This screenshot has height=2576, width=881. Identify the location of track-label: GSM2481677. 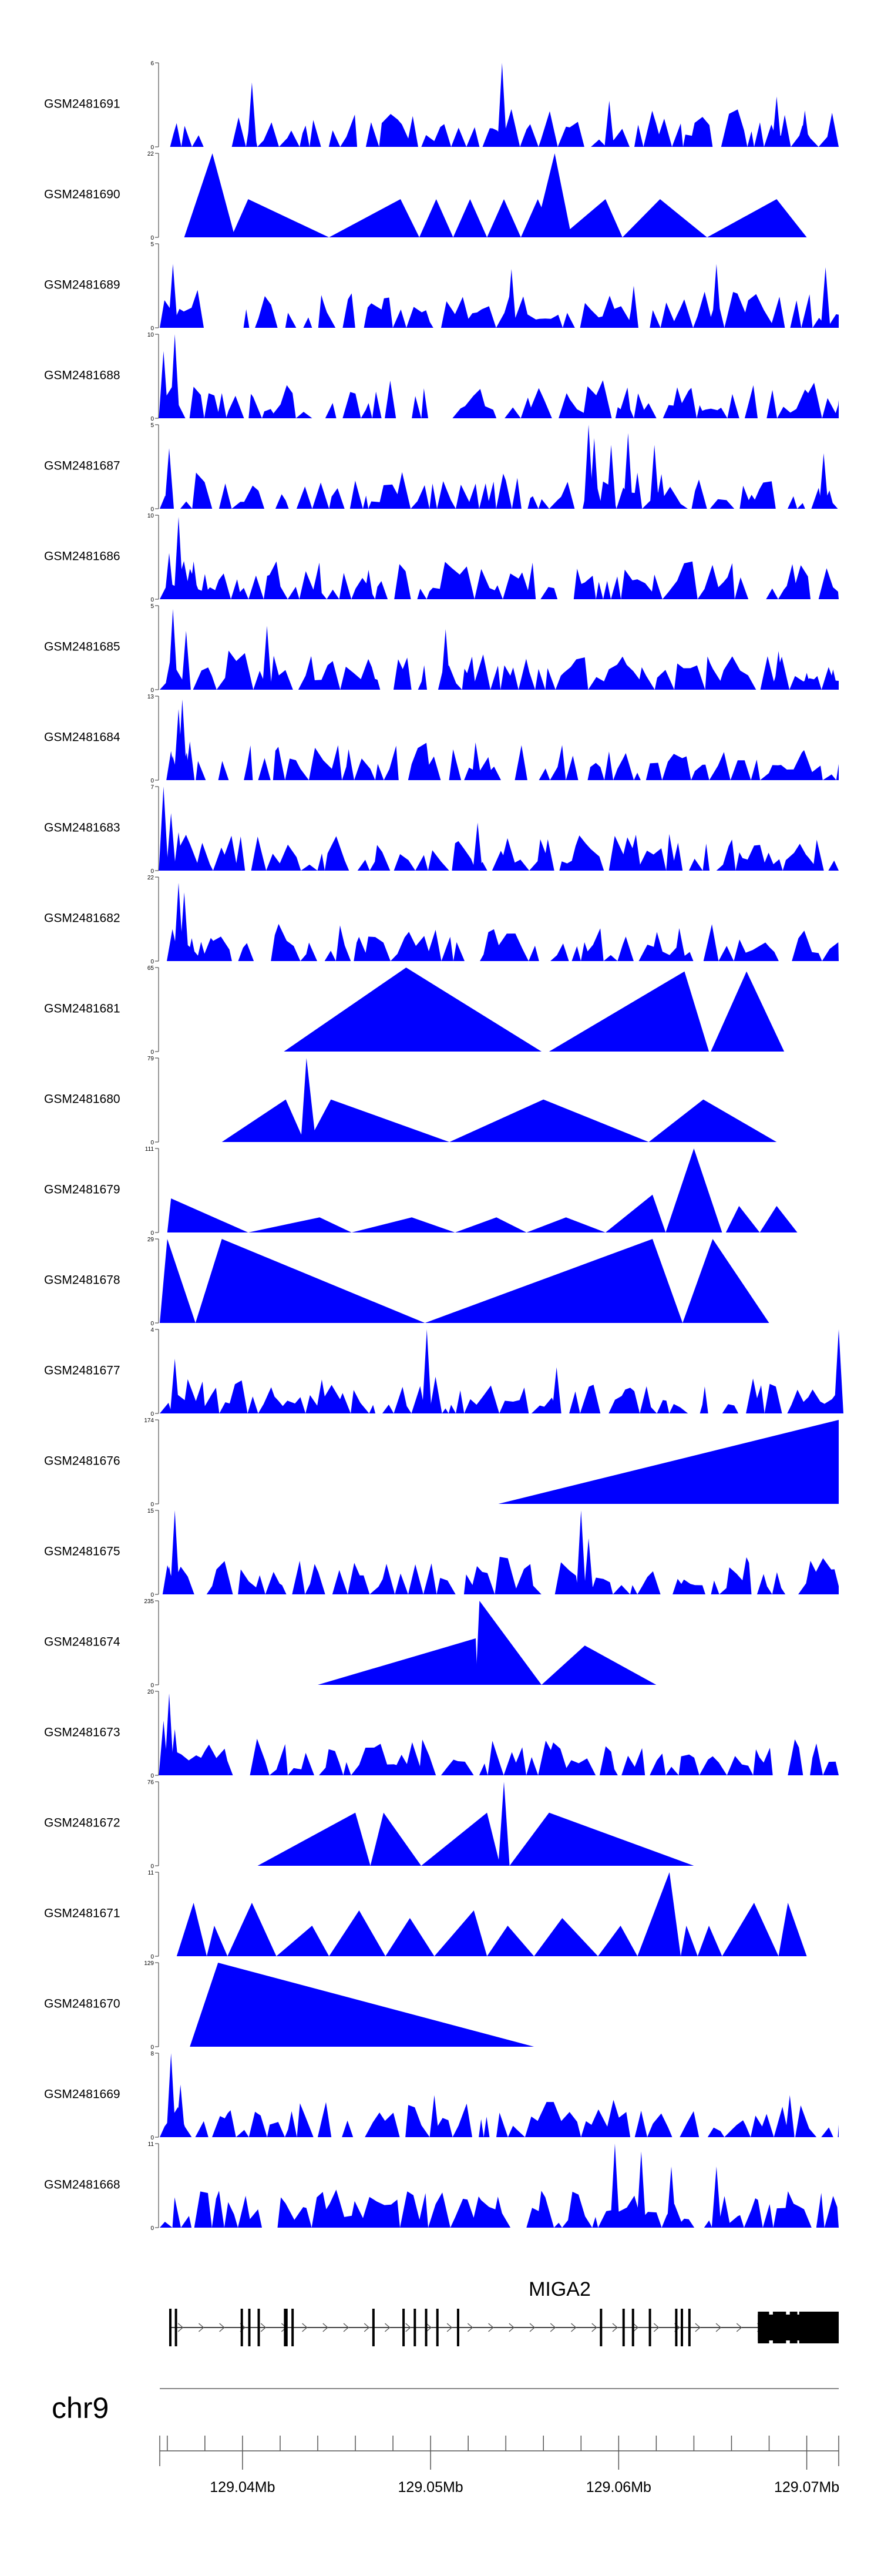
(82, 1371).